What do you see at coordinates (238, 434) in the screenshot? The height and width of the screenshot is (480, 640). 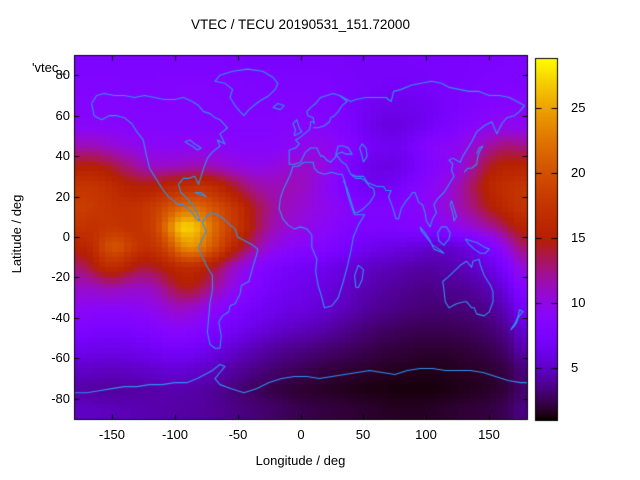 I see `x-tick-label: -50` at bounding box center [238, 434].